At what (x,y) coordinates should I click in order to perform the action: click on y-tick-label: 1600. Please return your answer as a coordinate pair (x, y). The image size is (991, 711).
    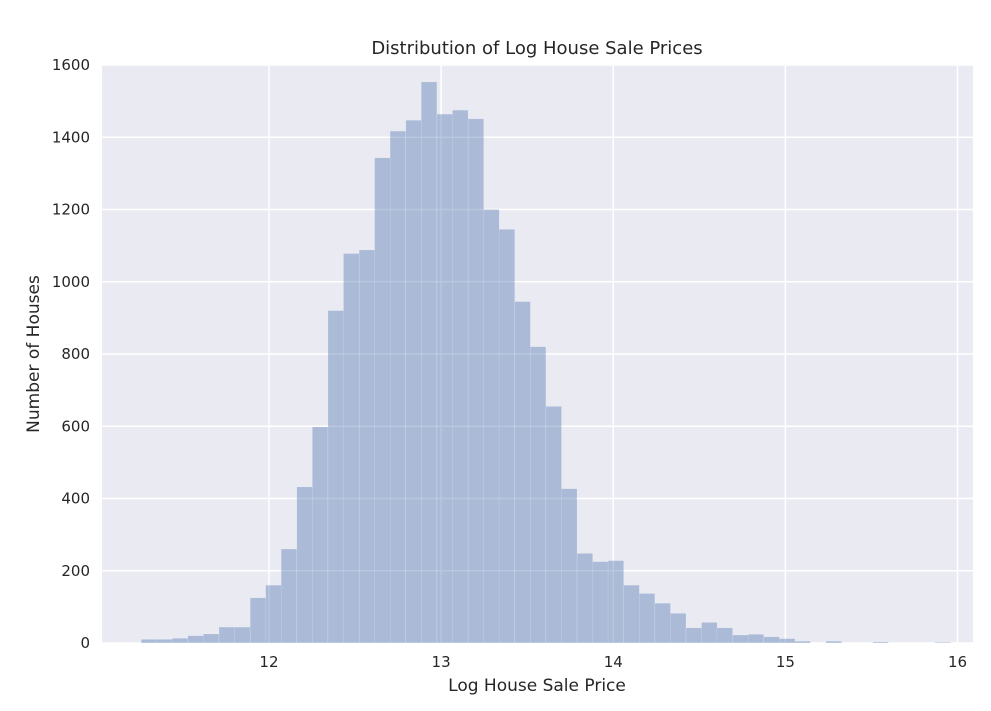
    Looking at the image, I should click on (71, 65).